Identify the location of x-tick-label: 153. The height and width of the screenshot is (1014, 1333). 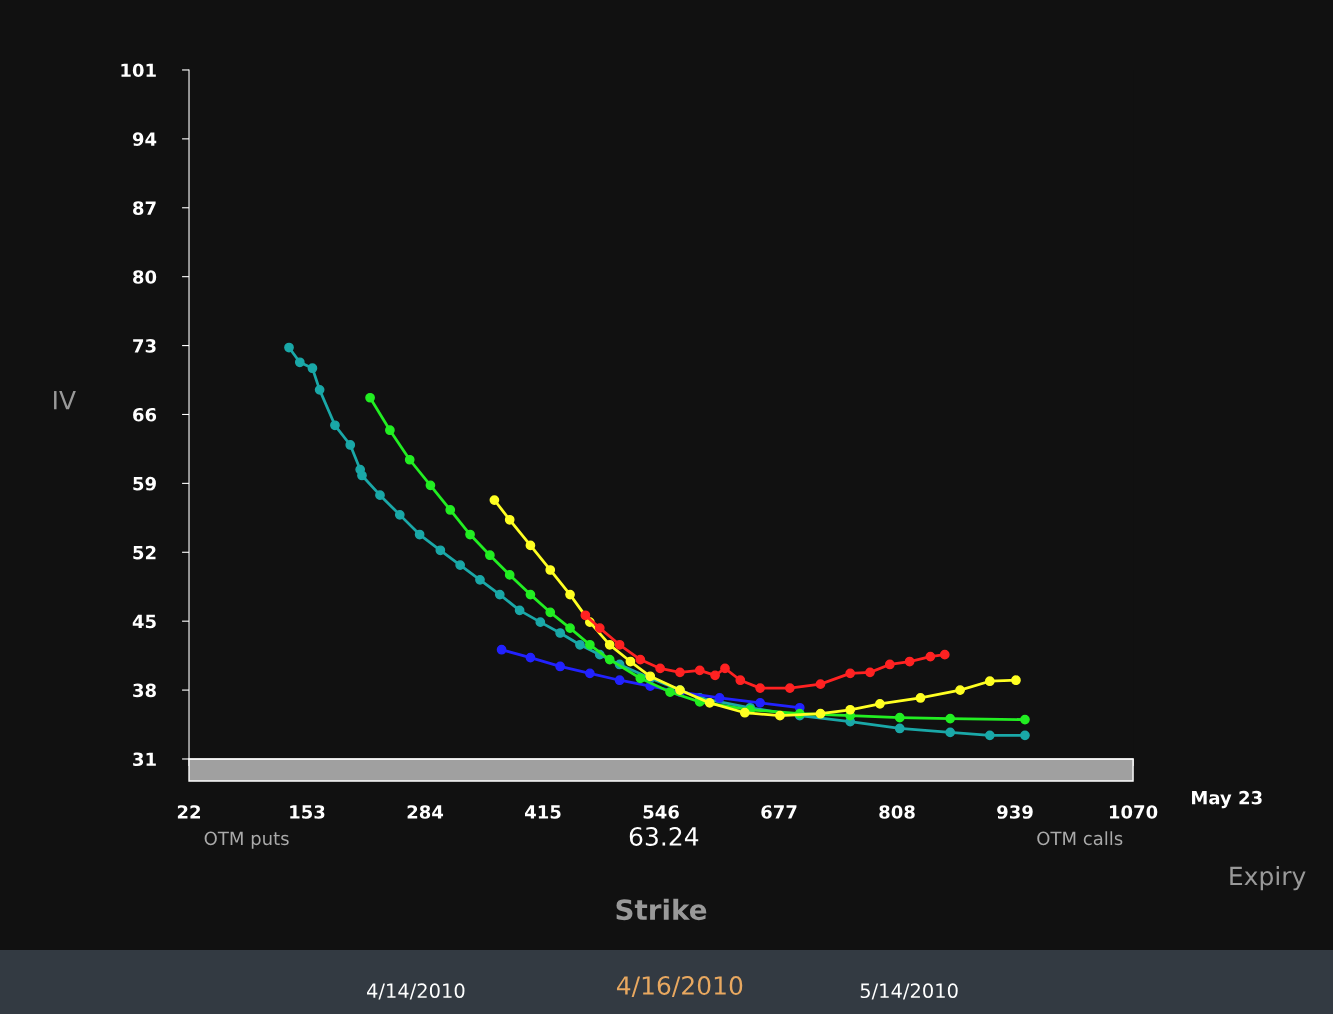
(307, 812).